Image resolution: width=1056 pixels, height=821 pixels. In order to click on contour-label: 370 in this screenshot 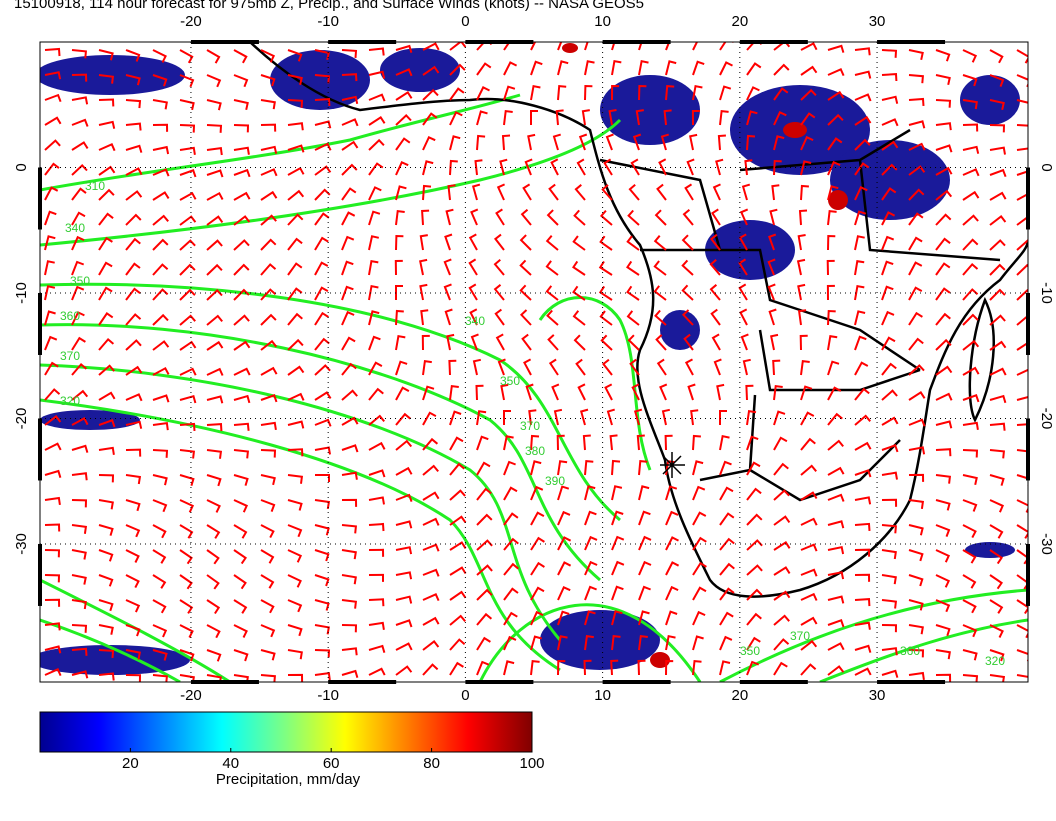, I will do `click(70, 356)`.